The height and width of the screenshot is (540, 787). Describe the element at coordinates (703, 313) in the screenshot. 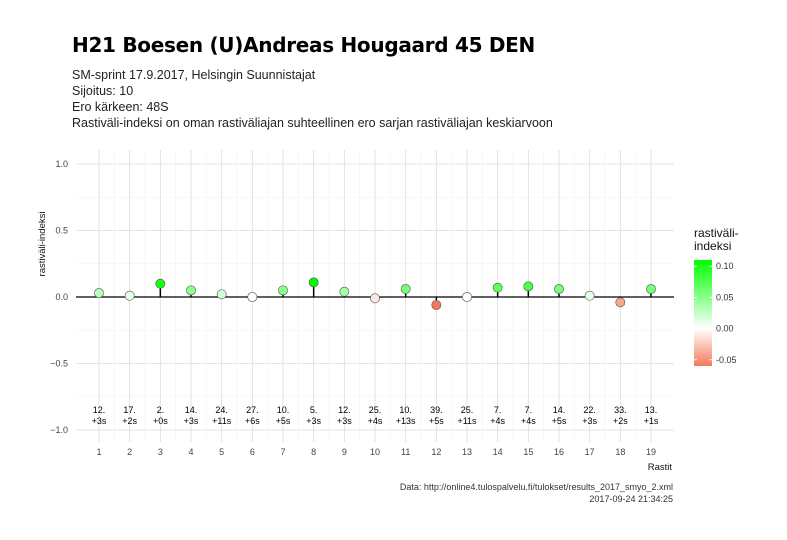

I see `legend-colorbar` at that location.